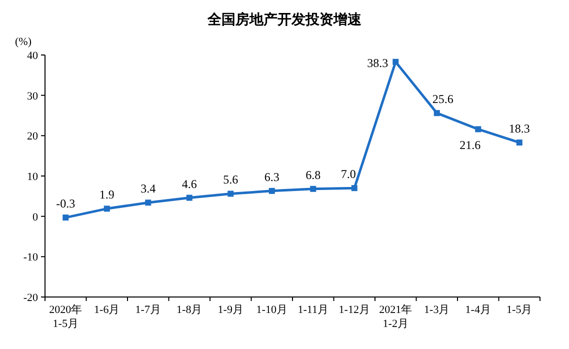 Image resolution: width=569 pixels, height=349 pixels. What do you see at coordinates (30, 258) in the screenshot?
I see `y-tick-label: -10` at bounding box center [30, 258].